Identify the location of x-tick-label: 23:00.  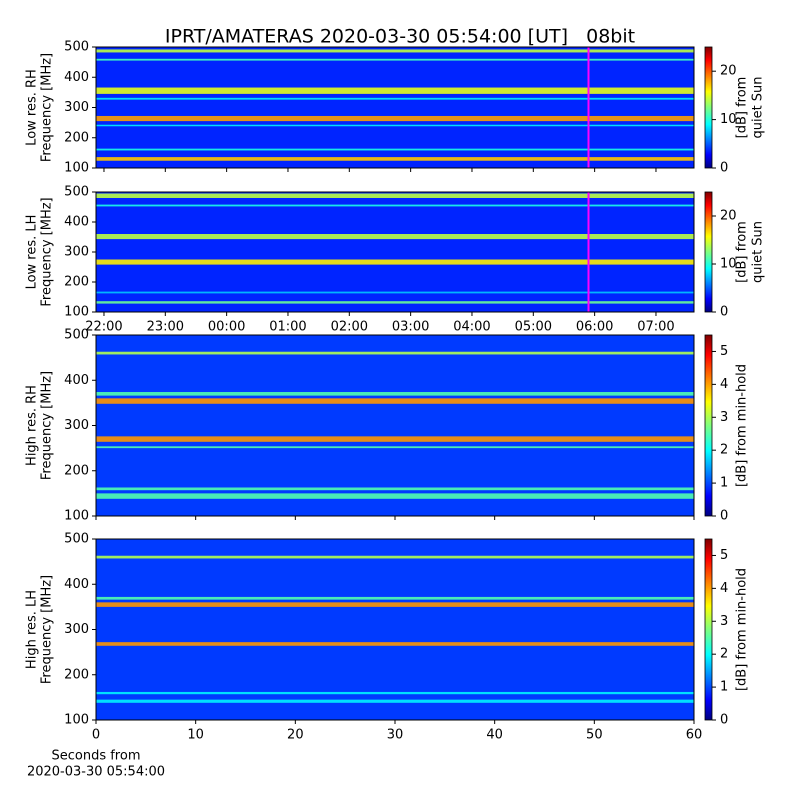
(165, 327).